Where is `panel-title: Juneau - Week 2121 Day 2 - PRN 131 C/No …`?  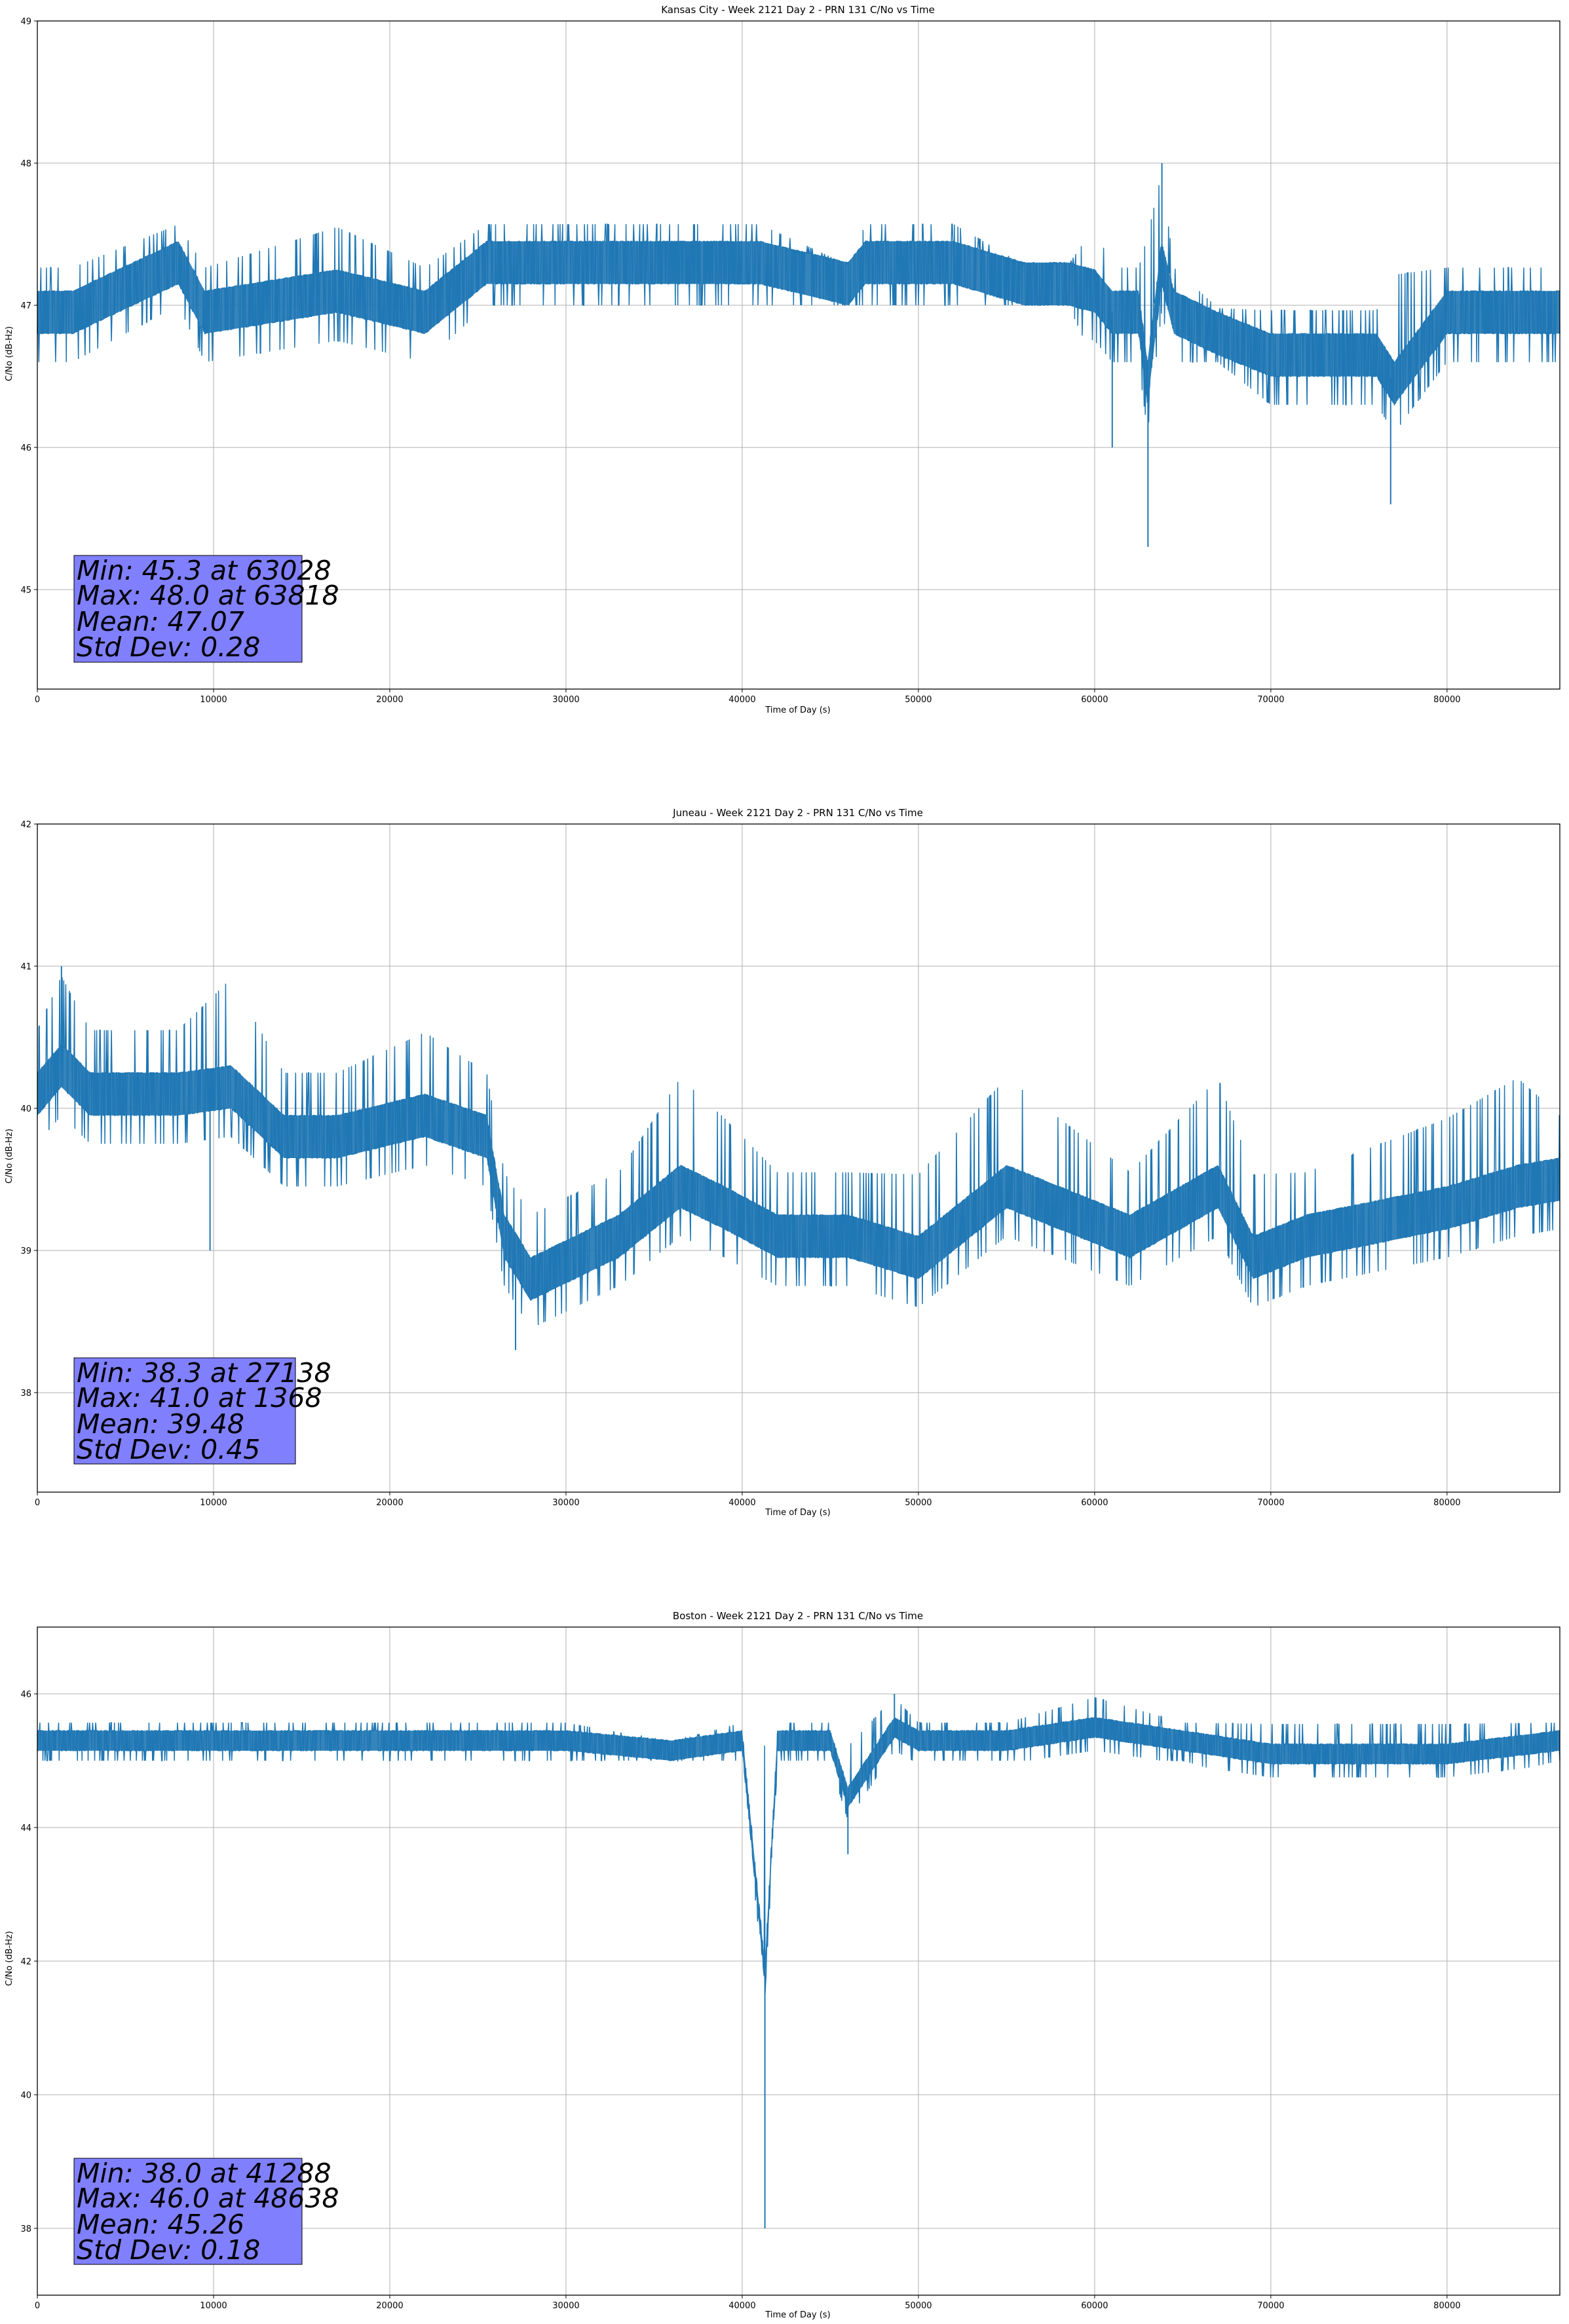 panel-title: Juneau - Week 2121 Day 2 - PRN 131 C/No … is located at coordinates (797, 813).